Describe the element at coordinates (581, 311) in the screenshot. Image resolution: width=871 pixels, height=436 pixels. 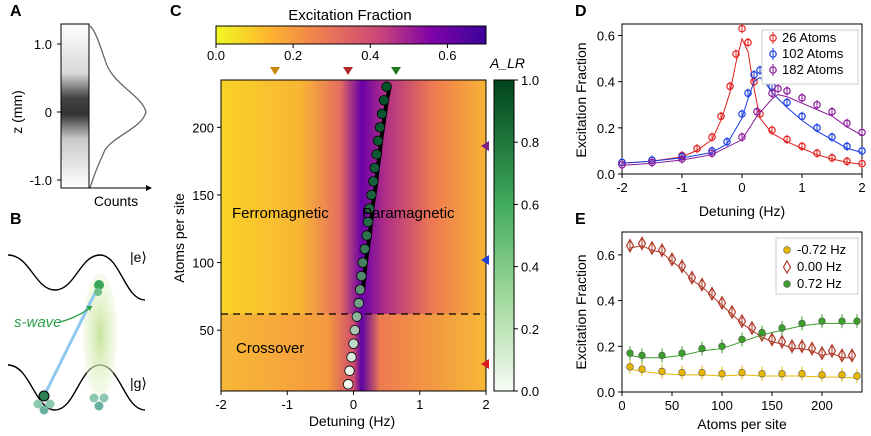
I see `e-ylabel: Excitation Fraction` at that location.